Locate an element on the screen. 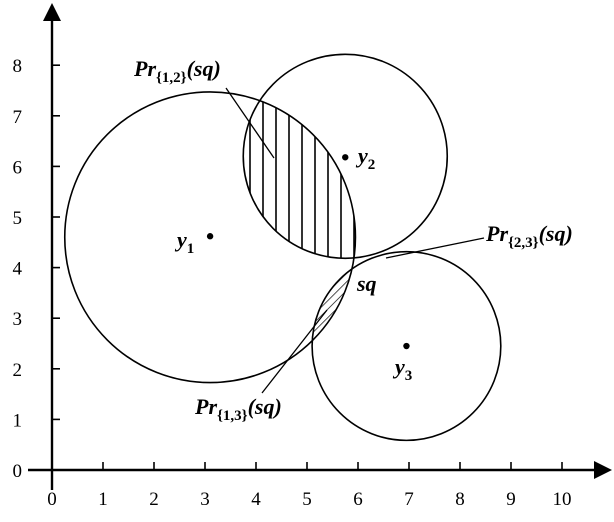 Image resolution: width=614 pixels, height=522 pixels. leader-pr23 is located at coordinates (435, 248).